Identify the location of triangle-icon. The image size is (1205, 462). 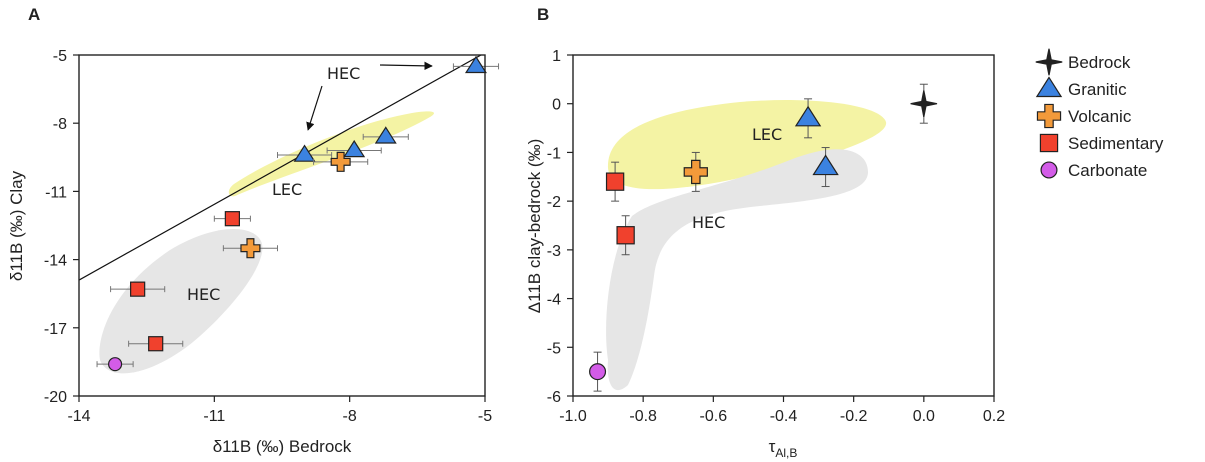
(1049, 87).